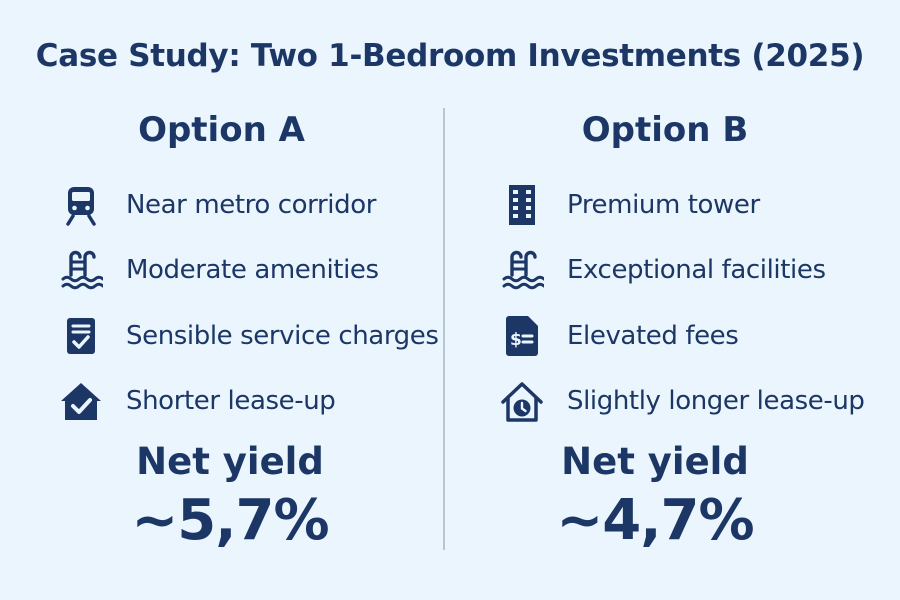 The width and height of the screenshot is (900, 600). Describe the element at coordinates (251, 204) in the screenshot. I see `feature-label: Near metro corridor` at that location.